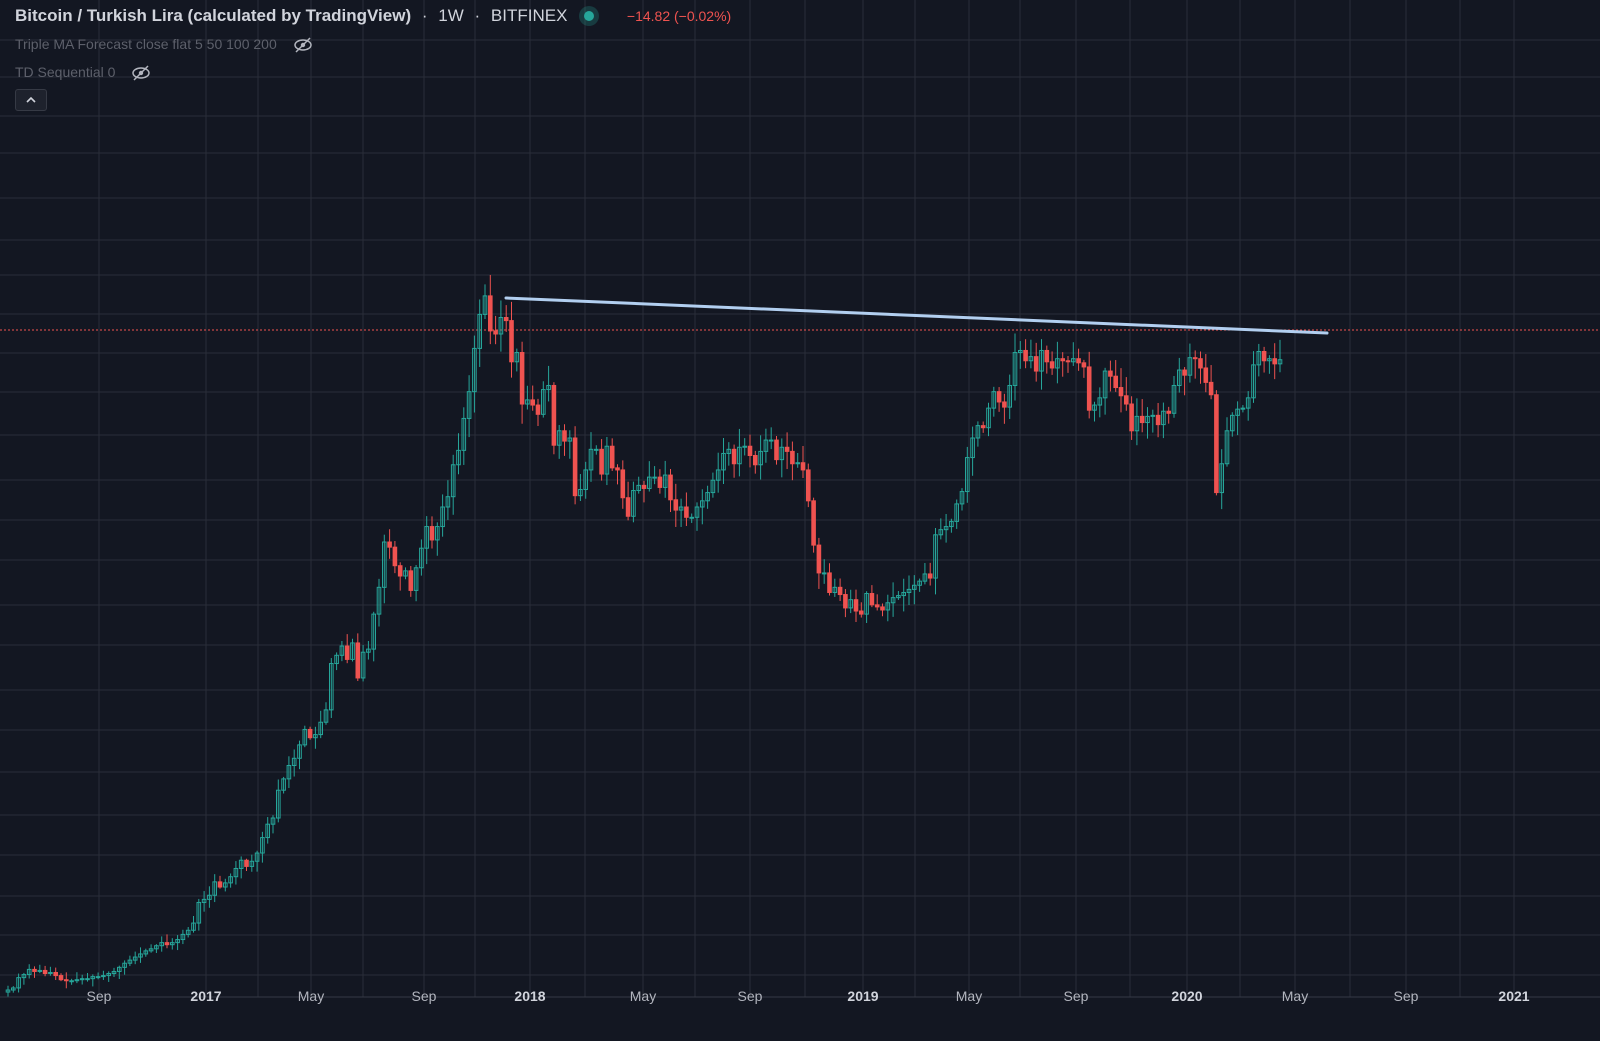 The width and height of the screenshot is (1600, 1041). What do you see at coordinates (1514, 996) in the screenshot?
I see `time-tick-label: 2021` at bounding box center [1514, 996].